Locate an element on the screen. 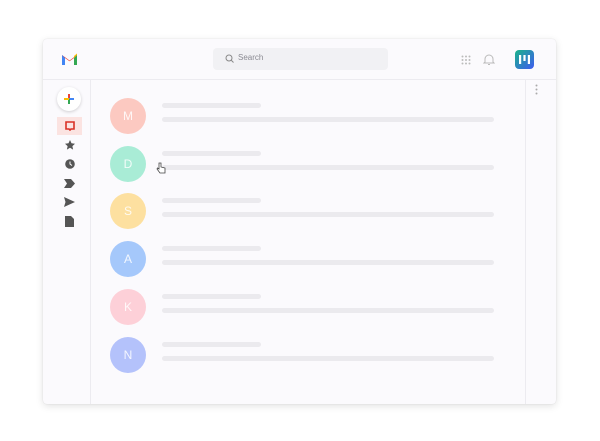 The height and width of the screenshot is (441, 600). file-icon is located at coordinates (69, 221).